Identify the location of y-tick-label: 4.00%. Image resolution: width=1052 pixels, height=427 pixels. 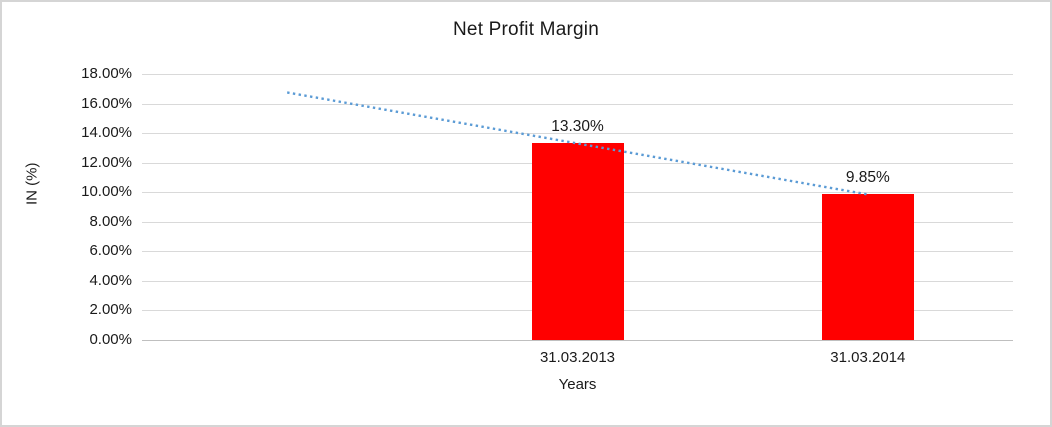
(110, 280).